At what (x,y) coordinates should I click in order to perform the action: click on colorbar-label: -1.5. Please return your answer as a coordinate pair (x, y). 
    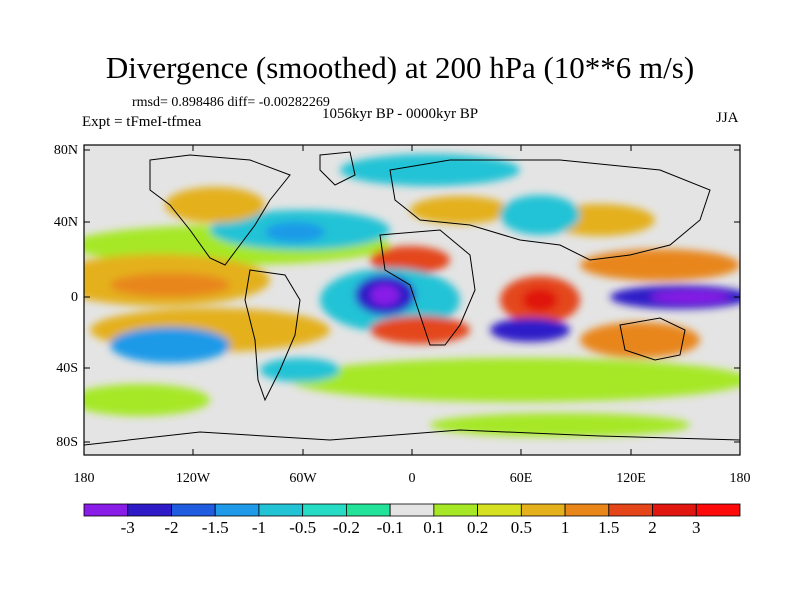
    Looking at the image, I should click on (215, 527).